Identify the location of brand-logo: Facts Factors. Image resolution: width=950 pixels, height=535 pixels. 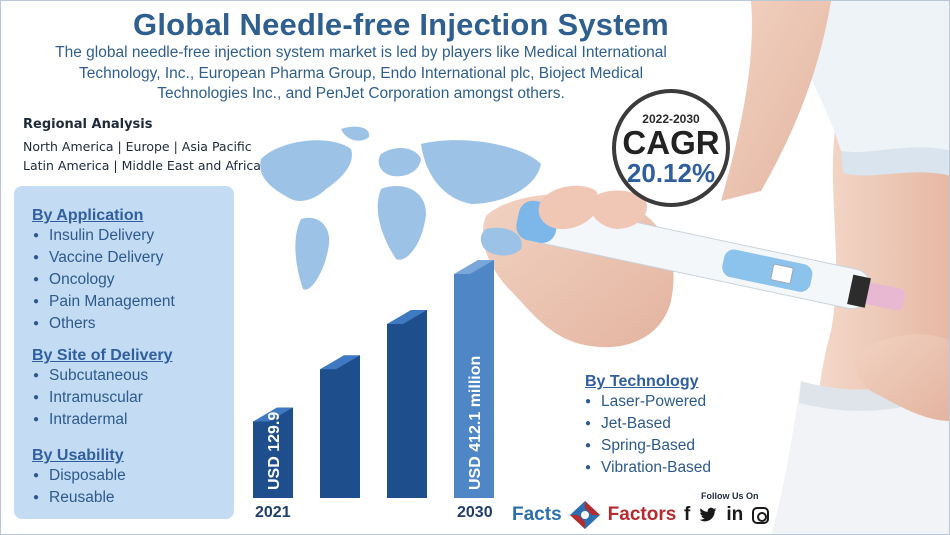
(594, 515).